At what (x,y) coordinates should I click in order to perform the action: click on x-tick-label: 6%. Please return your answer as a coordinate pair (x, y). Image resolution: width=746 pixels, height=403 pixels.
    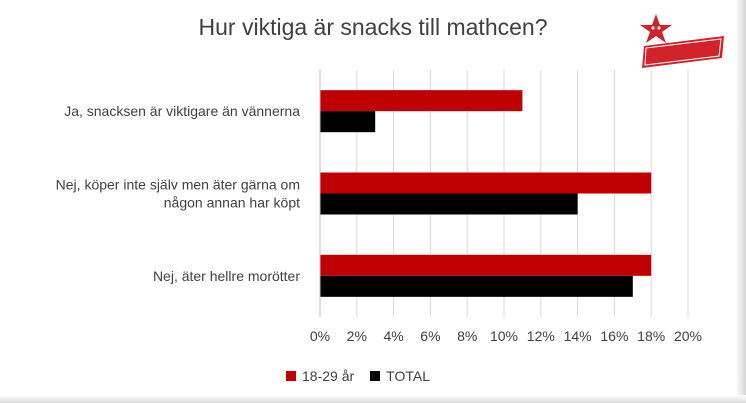
    Looking at the image, I should click on (430, 336).